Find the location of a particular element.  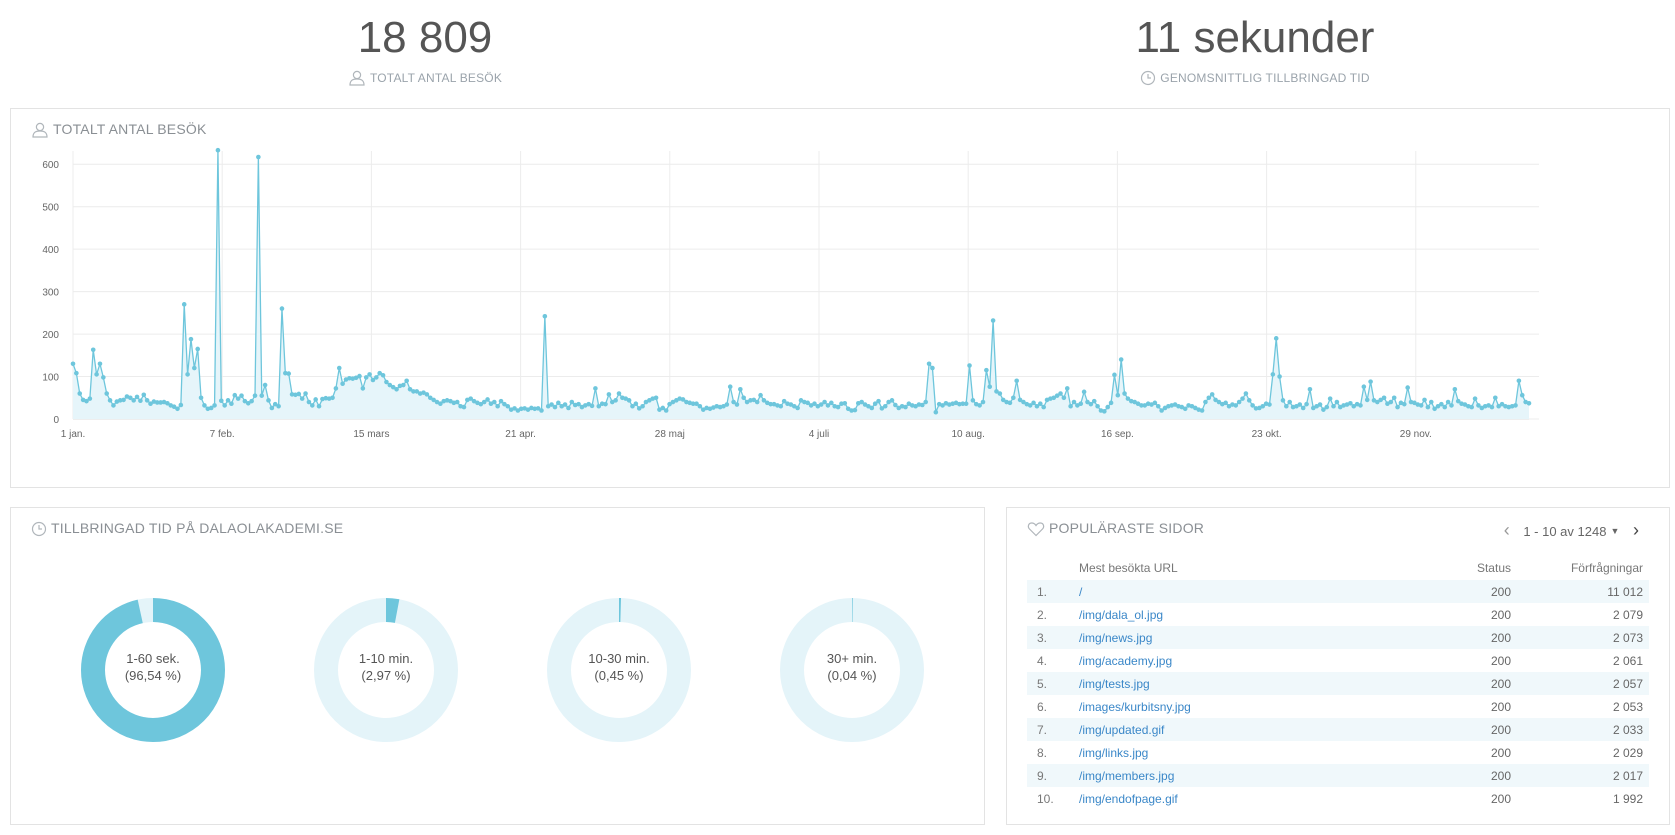

chevron-right-icon: › is located at coordinates (1636, 530).